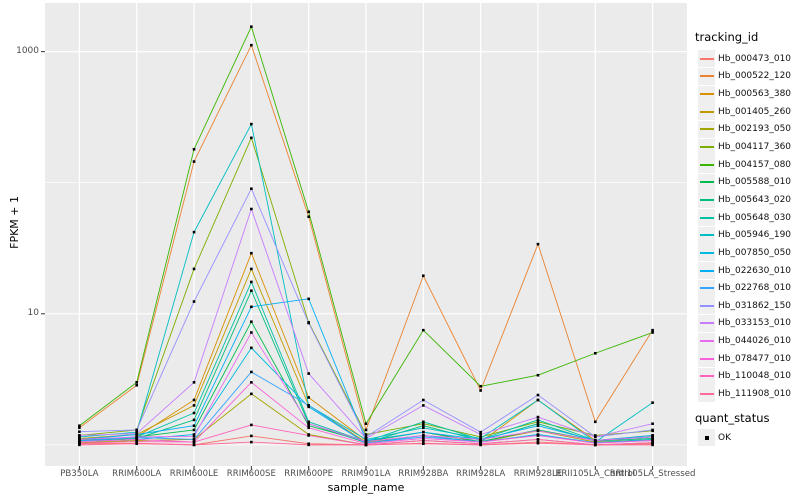  What do you see at coordinates (755, 182) in the screenshot?
I see `legend-entry-label: Hb_005588_010` at bounding box center [755, 182].